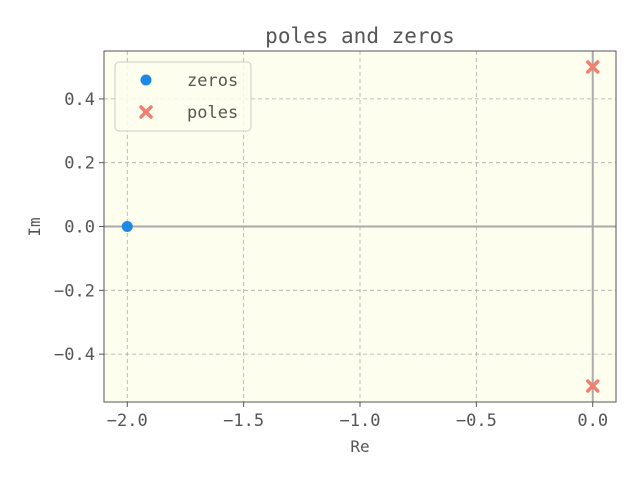 The width and height of the screenshot is (640, 480). Describe the element at coordinates (476, 421) in the screenshot. I see `x-tick-label: −0.5` at that location.